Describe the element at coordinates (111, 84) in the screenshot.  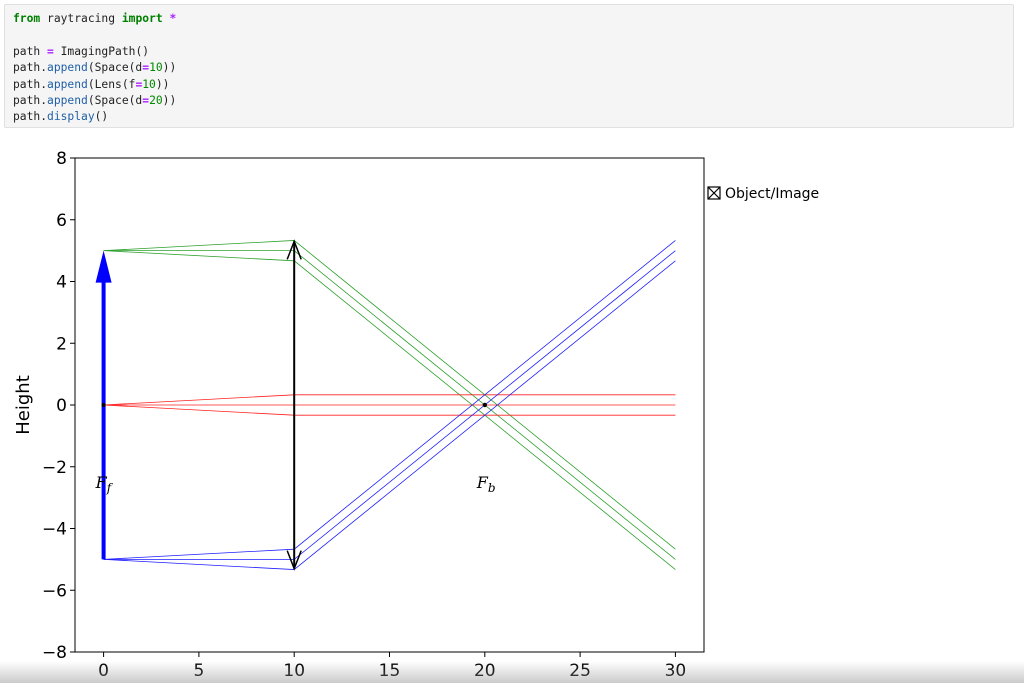
I see `code-token: (Lens(f` at that location.